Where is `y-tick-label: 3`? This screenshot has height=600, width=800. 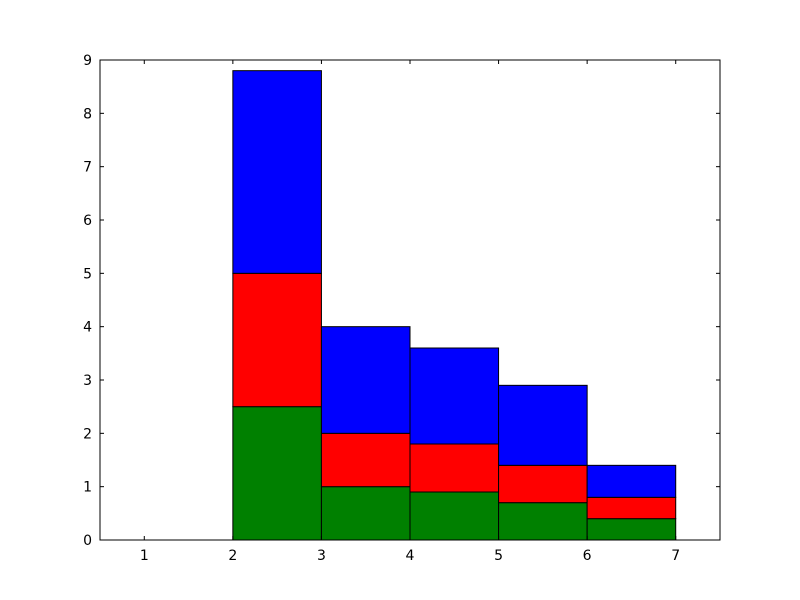 y-tick-label: 3 is located at coordinates (87, 381).